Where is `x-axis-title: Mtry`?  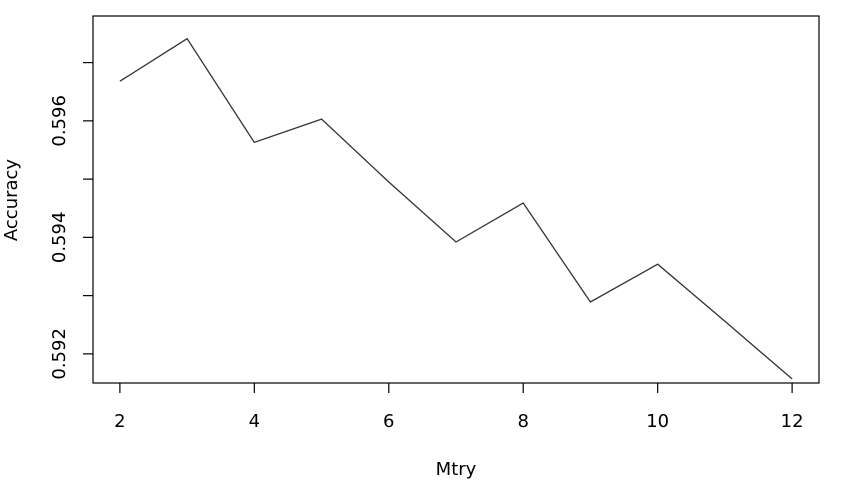
x-axis-title: Mtry is located at coordinates (456, 469).